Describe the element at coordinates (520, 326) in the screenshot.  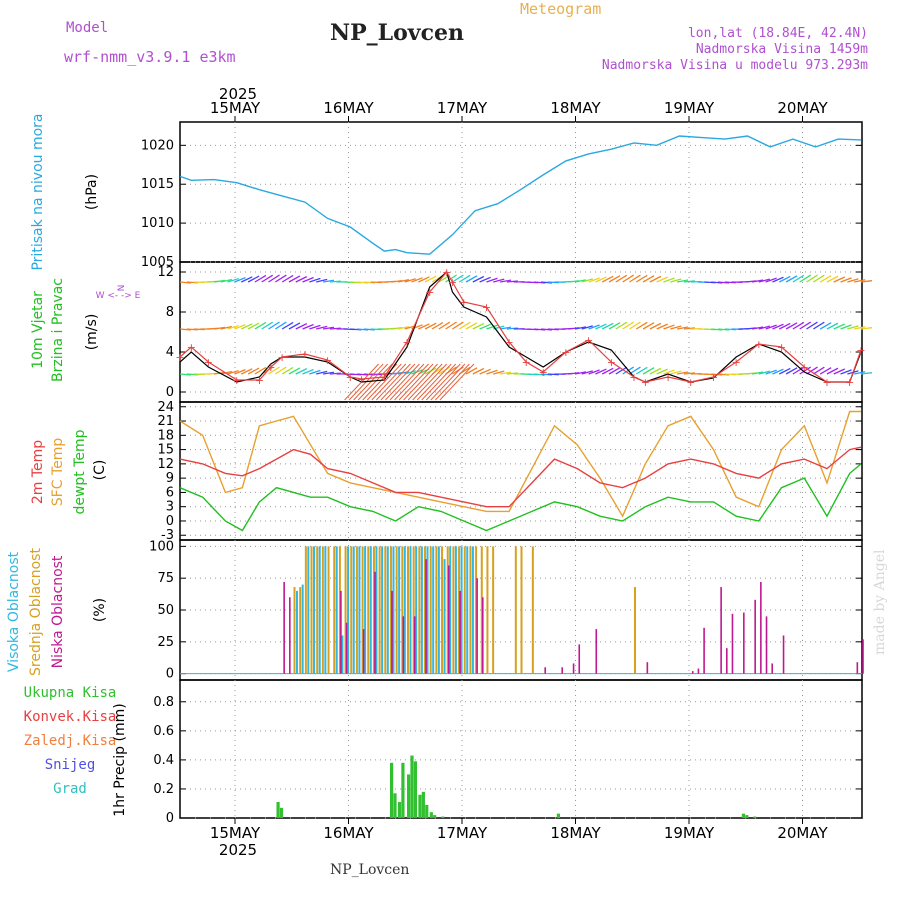
I see `wind-speed-red` at that location.